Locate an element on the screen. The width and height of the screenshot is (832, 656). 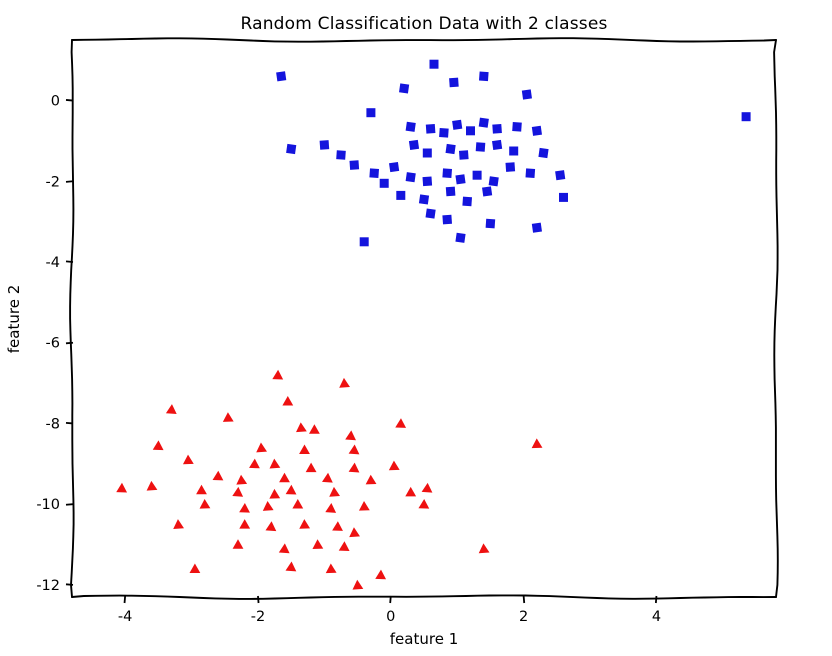
plot-frame-left is located at coordinates (72, 318).